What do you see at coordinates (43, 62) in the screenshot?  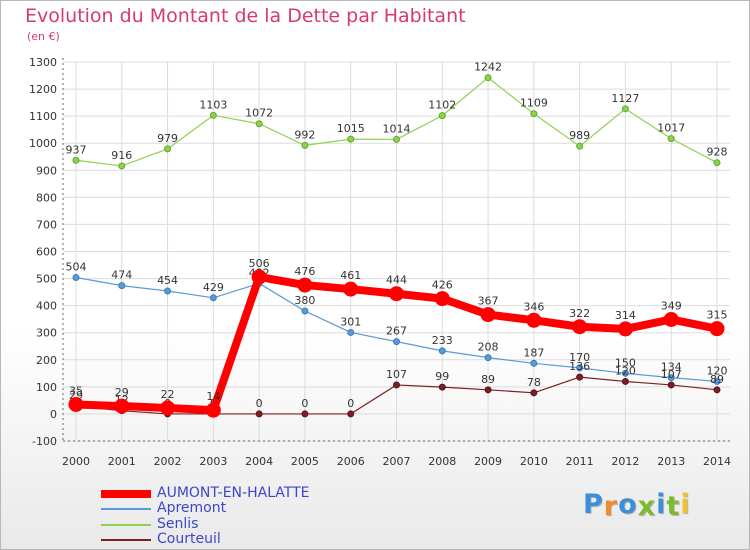 I see `y-tick-label: 1300` at bounding box center [43, 62].